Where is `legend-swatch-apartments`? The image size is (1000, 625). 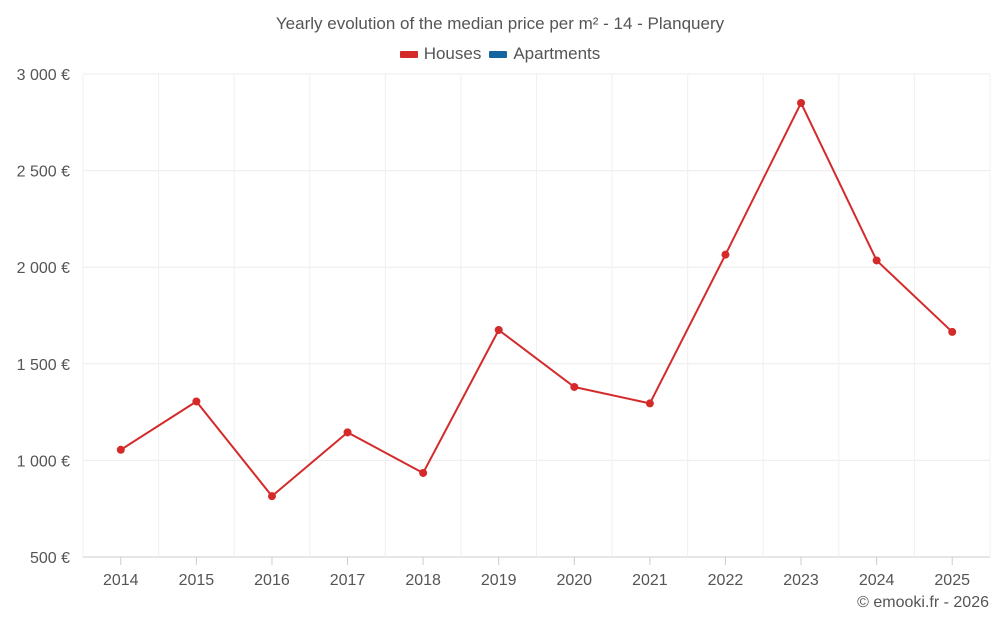
legend-swatch-apartments is located at coordinates (498, 54).